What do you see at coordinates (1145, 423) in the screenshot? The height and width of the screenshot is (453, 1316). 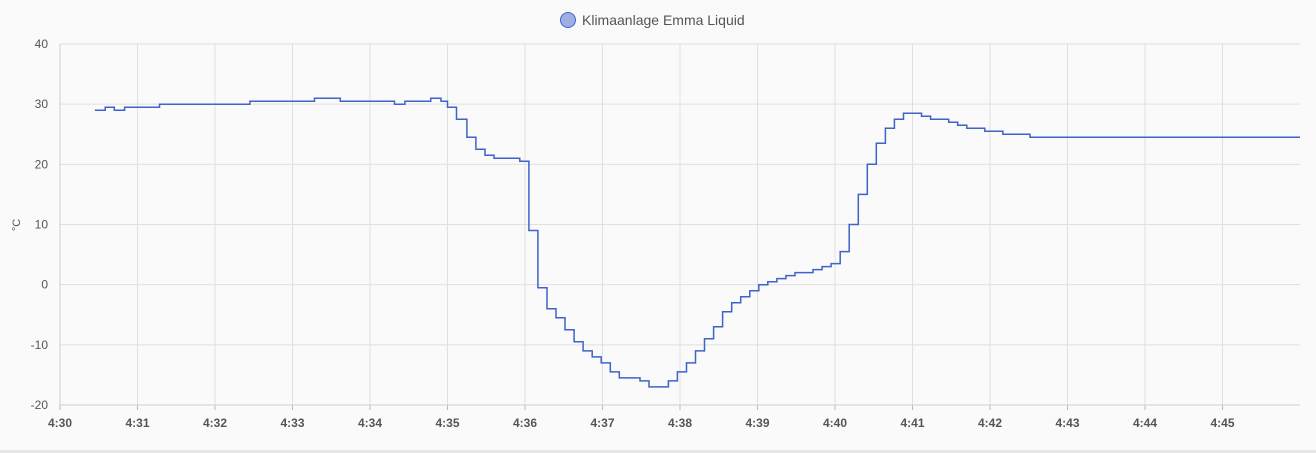 I see `x-tick-label: 4:44` at bounding box center [1145, 423].